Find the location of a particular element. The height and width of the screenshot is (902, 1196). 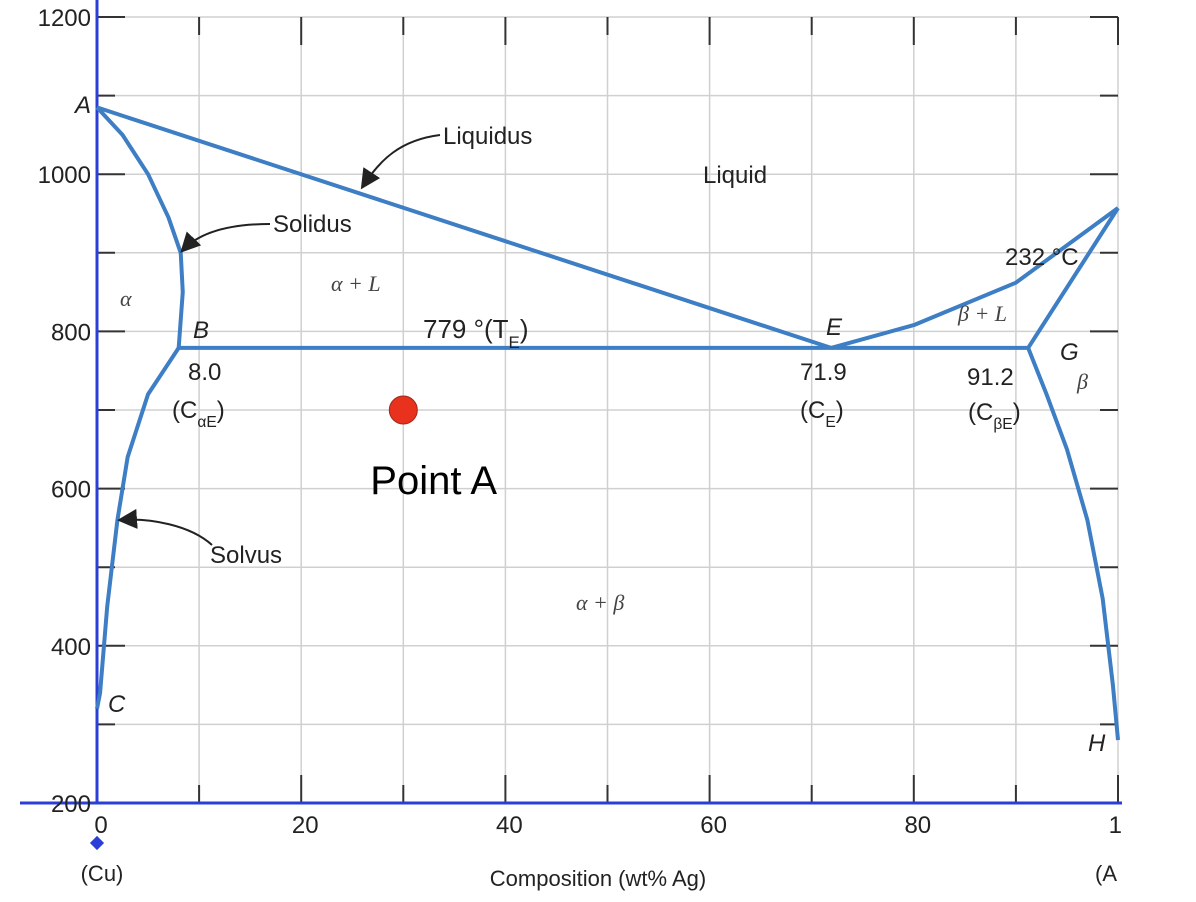

annotation: α + L is located at coordinates (356, 283).